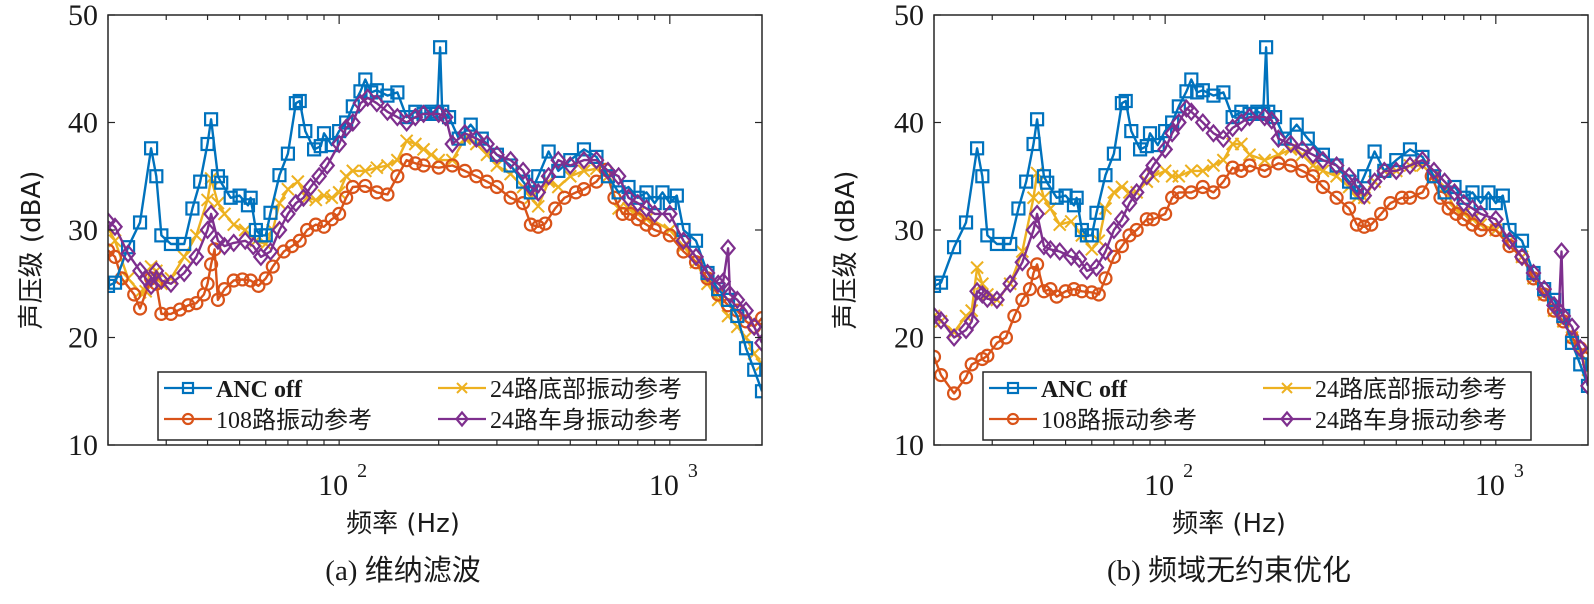 The width and height of the screenshot is (1594, 604). I want to click on legend-item: ANC off, so click(1058, 390).